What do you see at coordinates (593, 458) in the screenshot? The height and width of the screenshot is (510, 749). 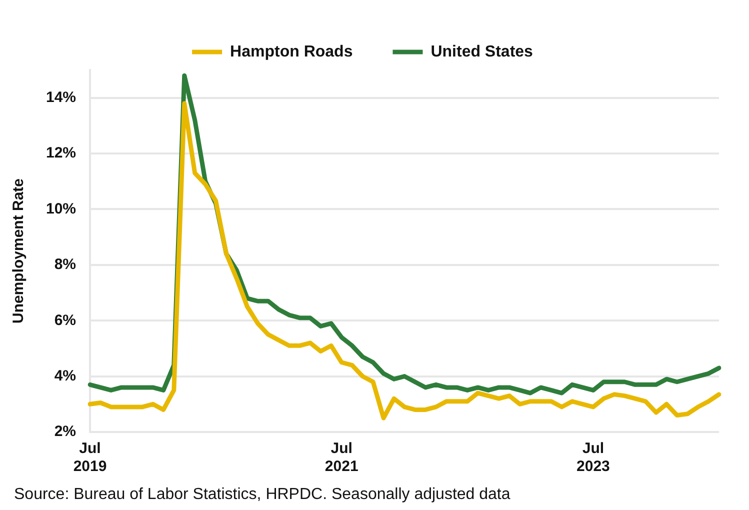 I see `x-tick-label: Jul 2023` at bounding box center [593, 458].